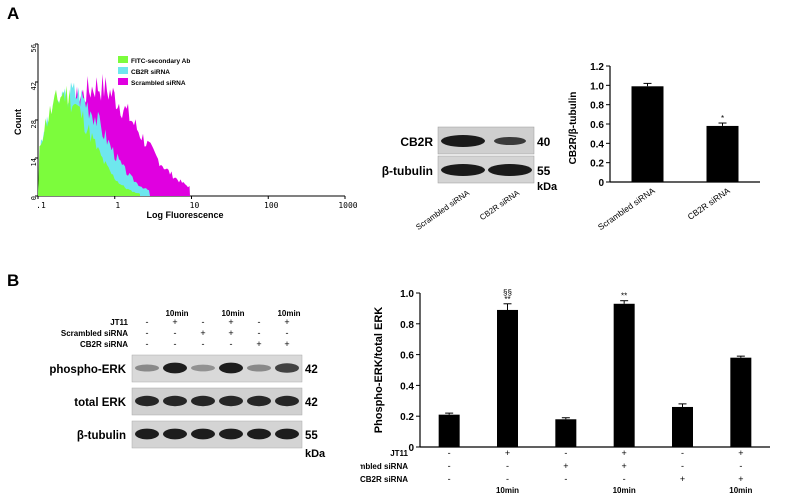  Describe the element at coordinates (18, 122) in the screenshot. I see `flow-y-label: Count` at that location.